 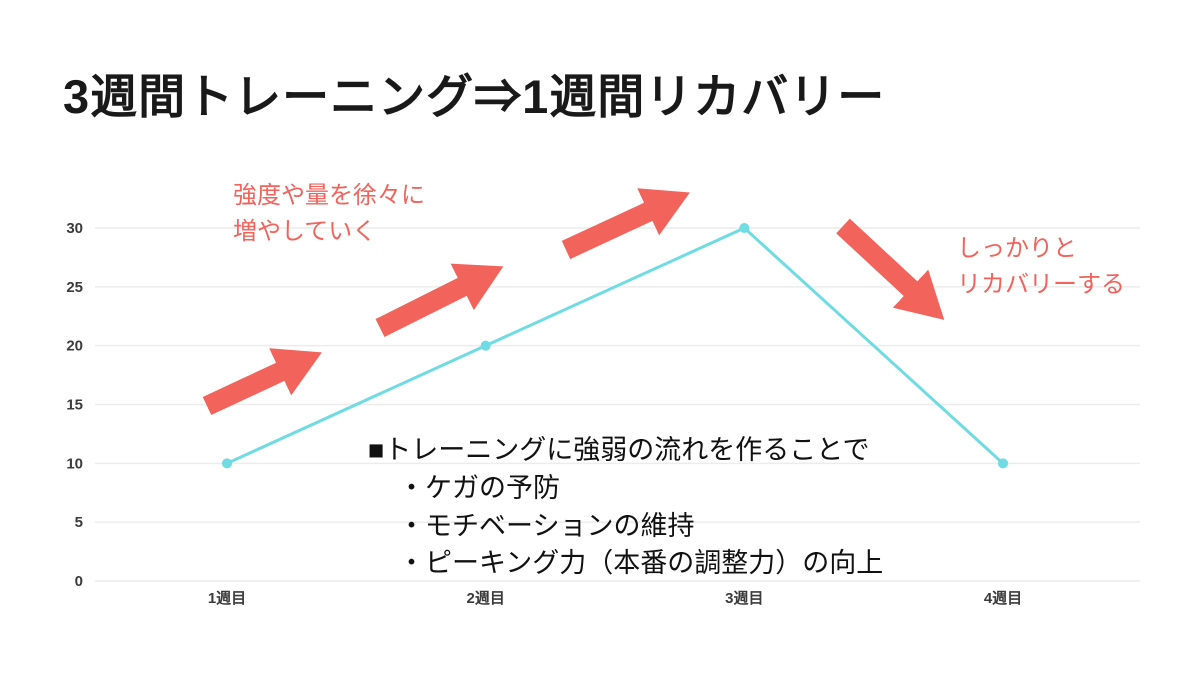 What do you see at coordinates (1041, 284) in the screenshot?
I see `annotation-recovery-line2: リカバリーする` at bounding box center [1041, 284].